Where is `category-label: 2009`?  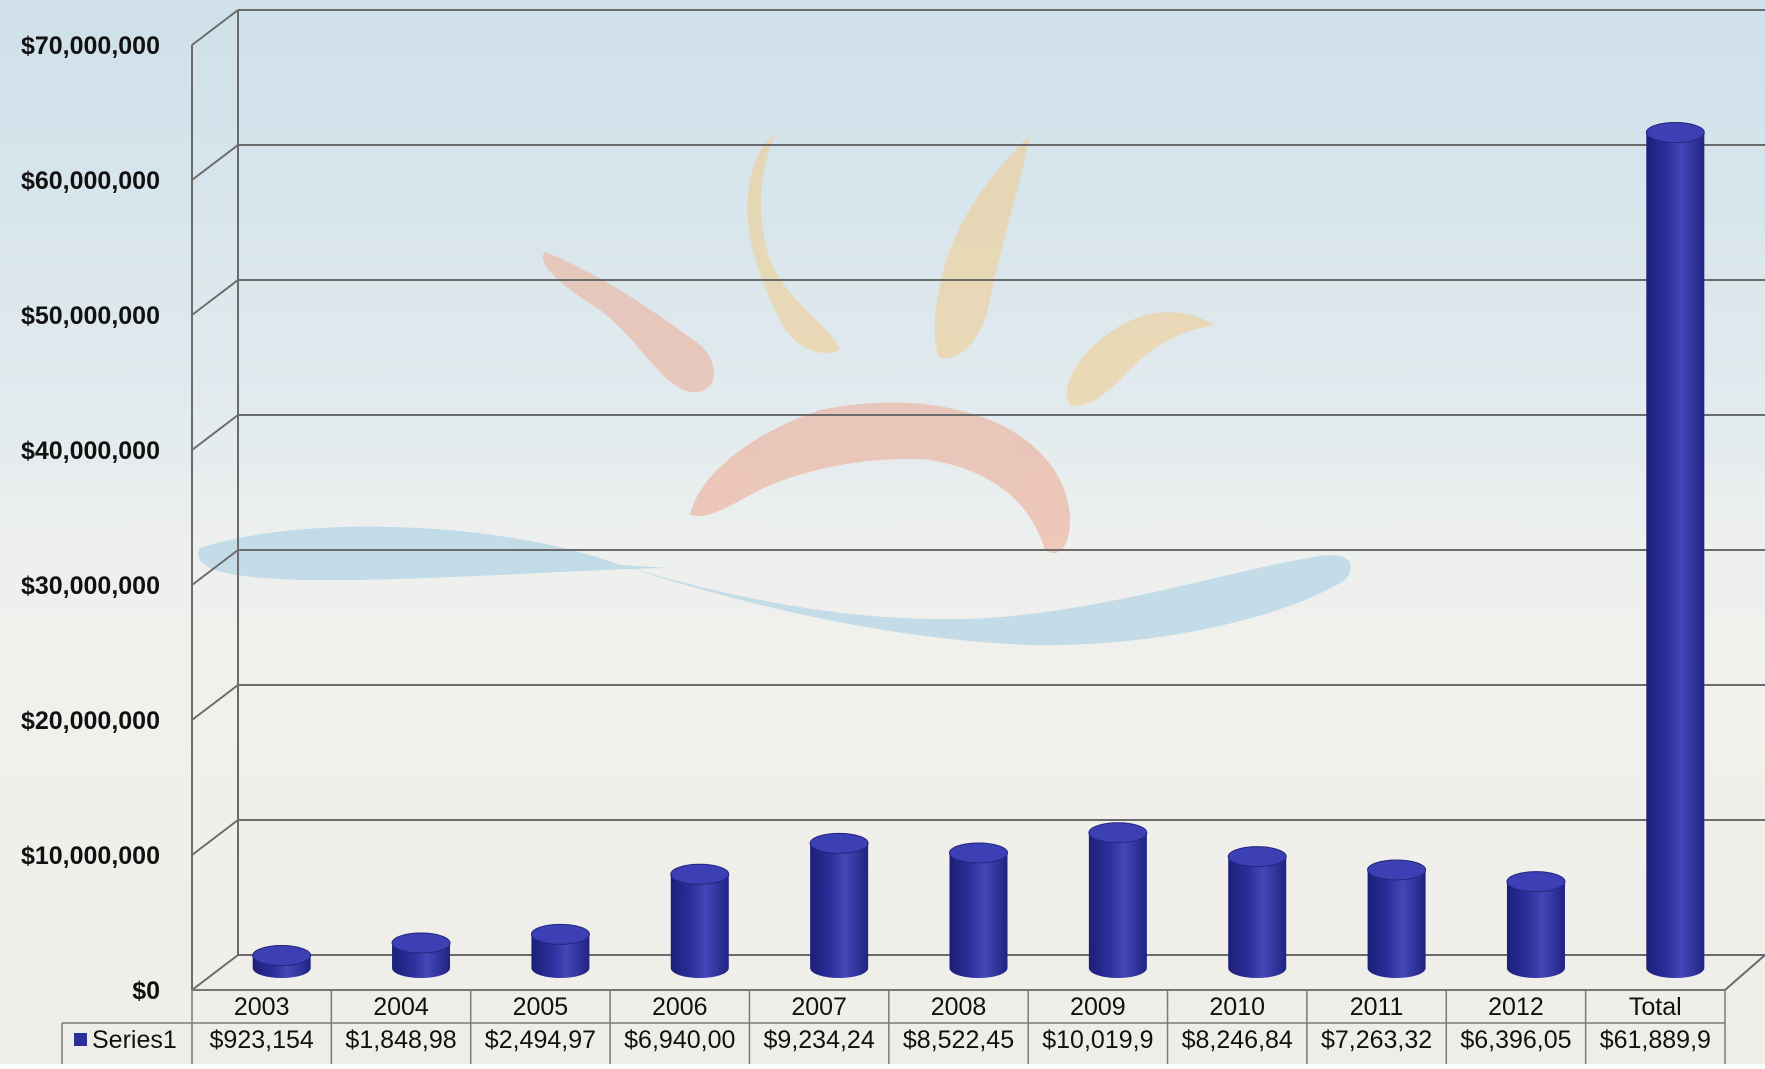
category-label: 2009 is located at coordinates (1098, 1007).